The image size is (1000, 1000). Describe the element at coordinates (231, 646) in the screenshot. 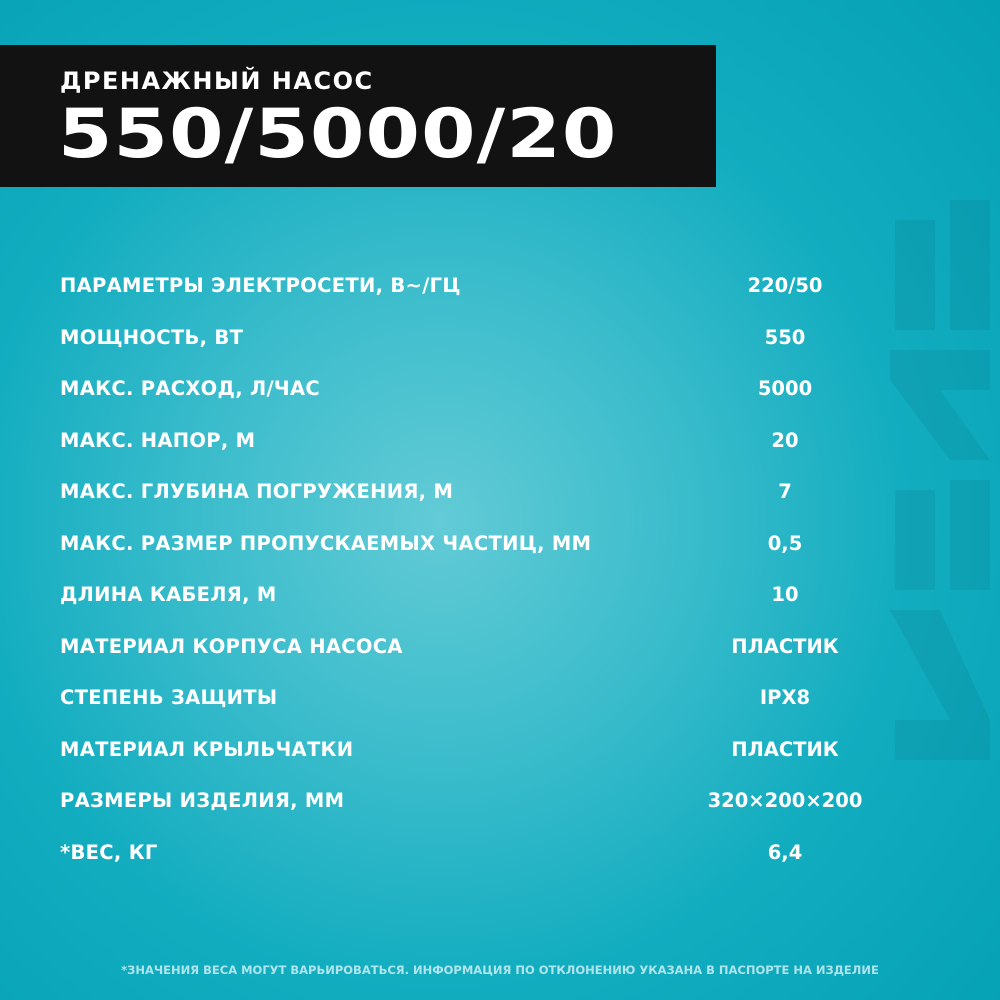

I see `spec-label: МАТЕРИАЛ КОРПУСА НАСОСА` at that location.